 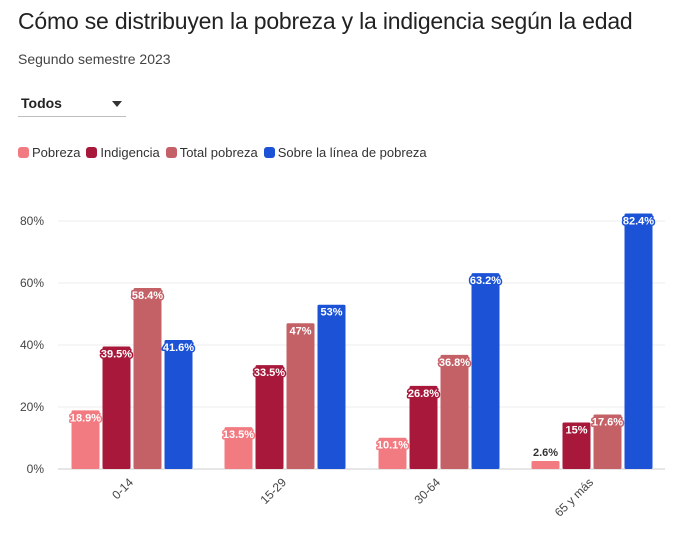 I want to click on y-tick-label: 40%, so click(x=32, y=345).